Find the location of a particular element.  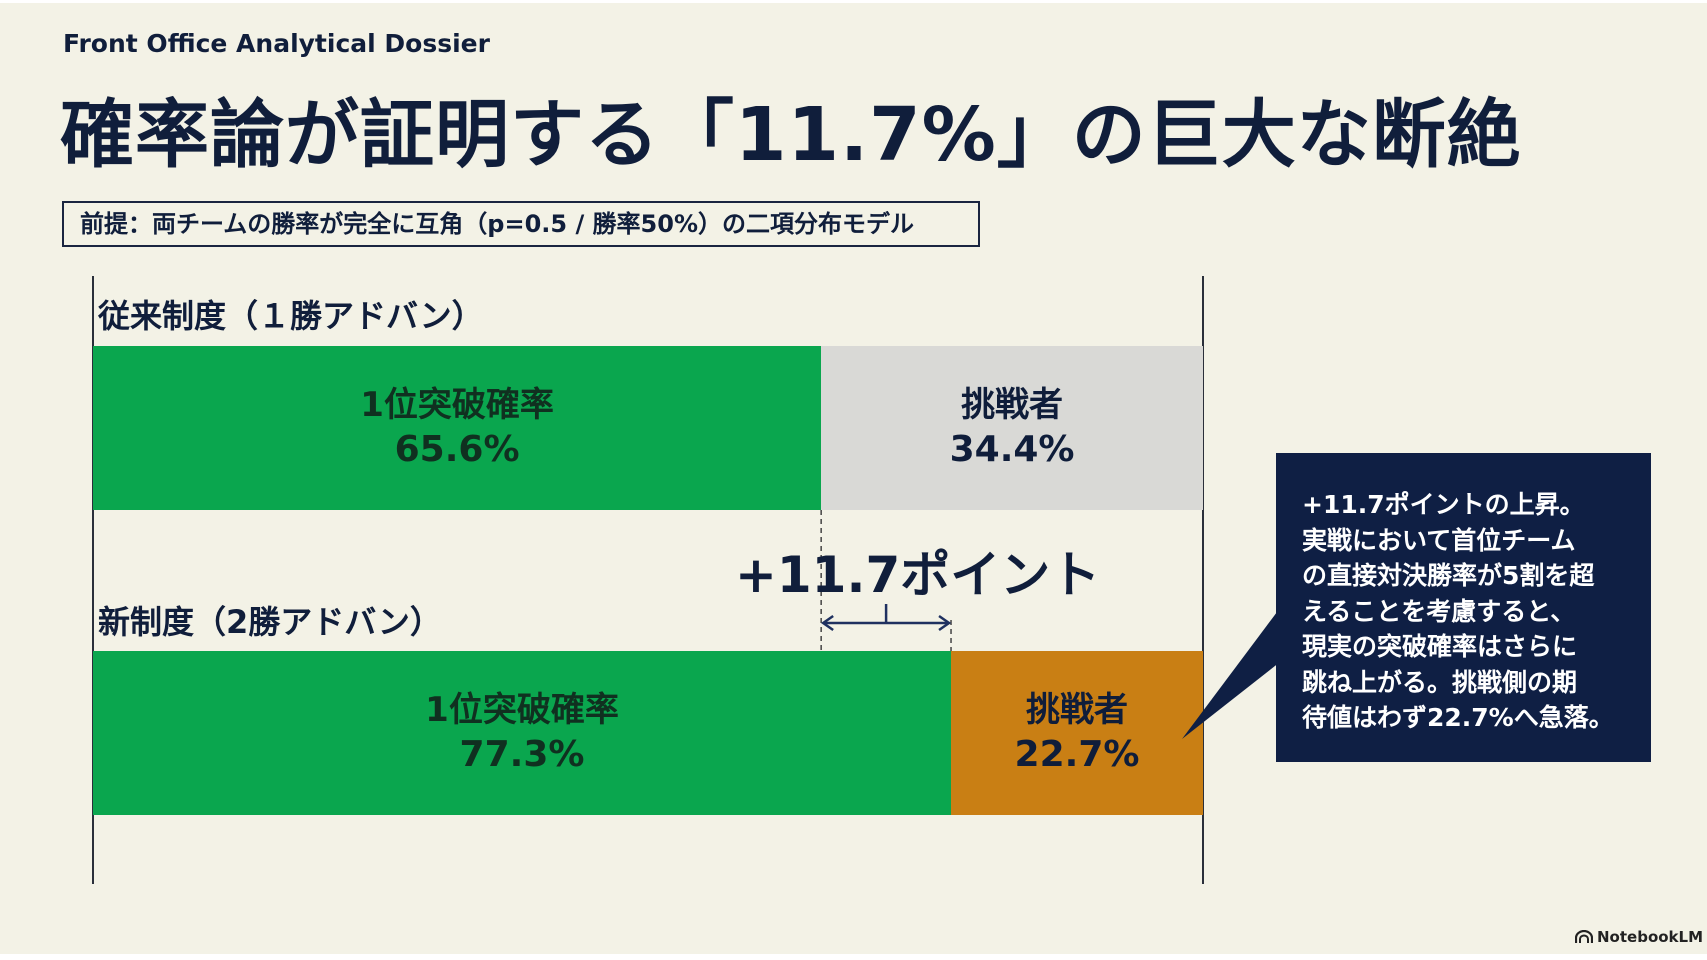

callout-line-1: +11.7ポイントの上昇。 is located at coordinates (1443, 504).